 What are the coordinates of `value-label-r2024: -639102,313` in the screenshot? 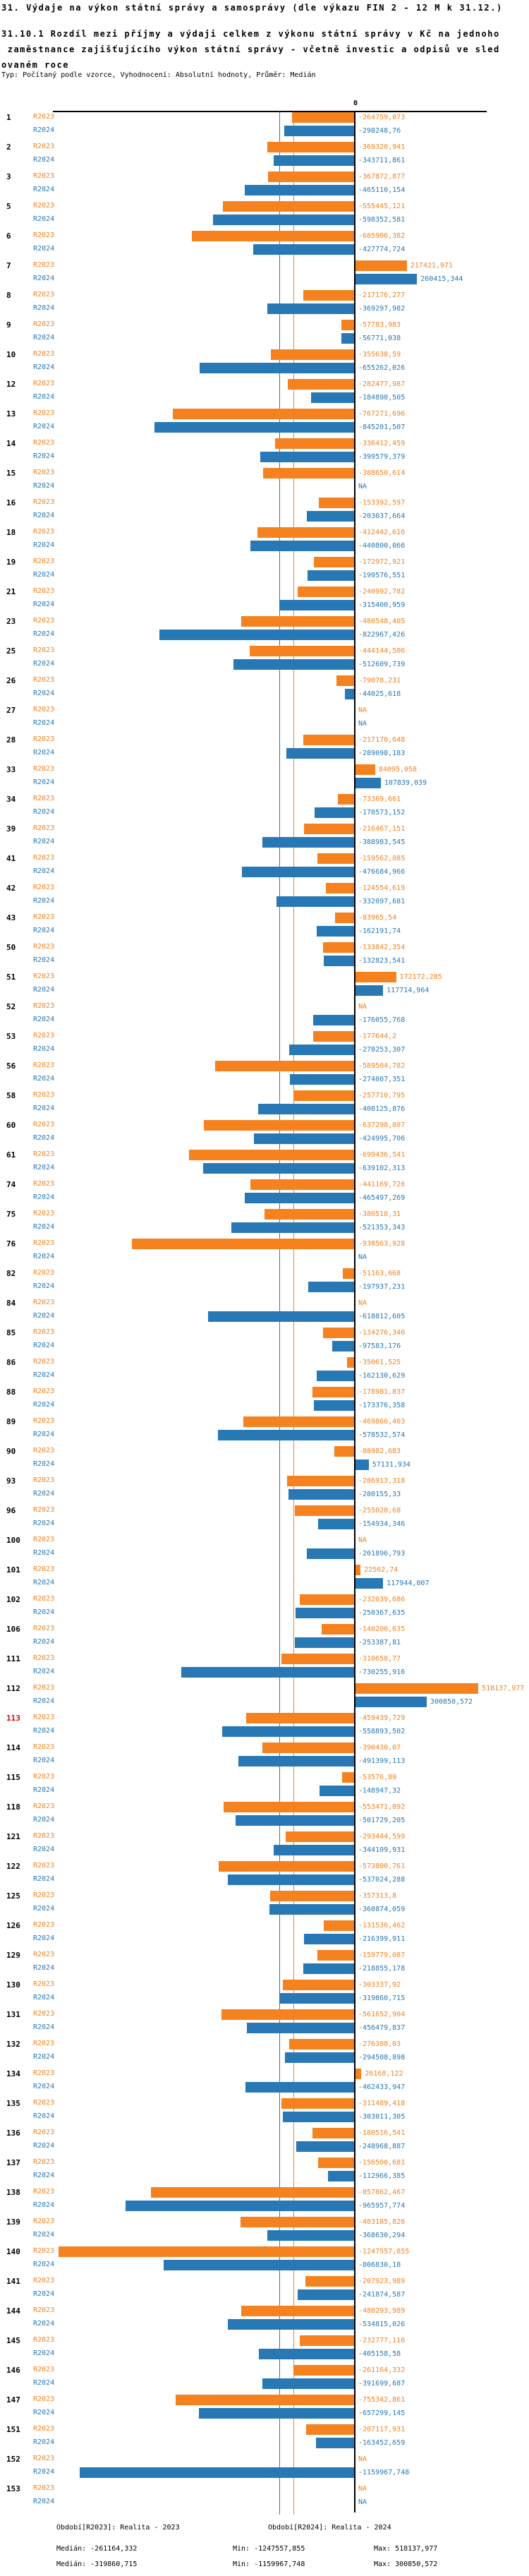 It's located at (382, 1168).